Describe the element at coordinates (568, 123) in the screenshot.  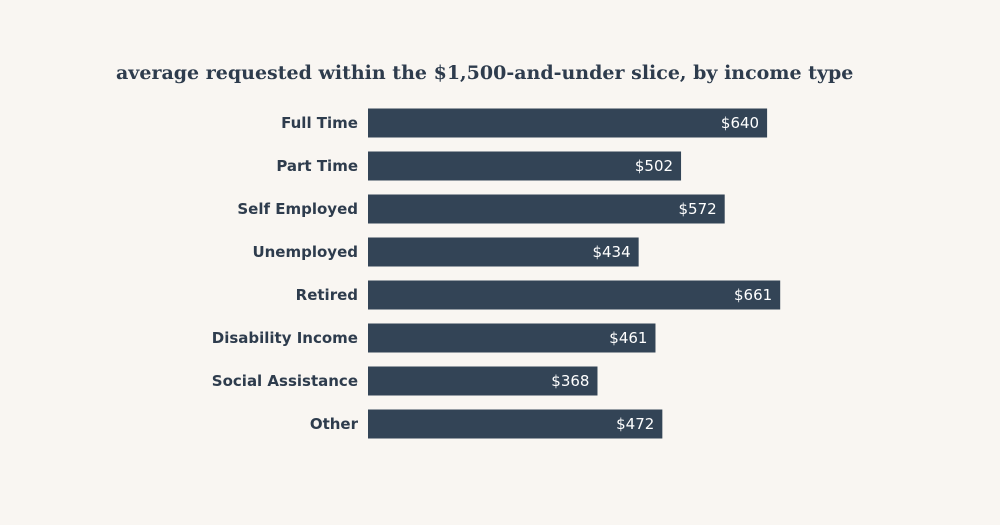
I see `bar-full-time` at that location.